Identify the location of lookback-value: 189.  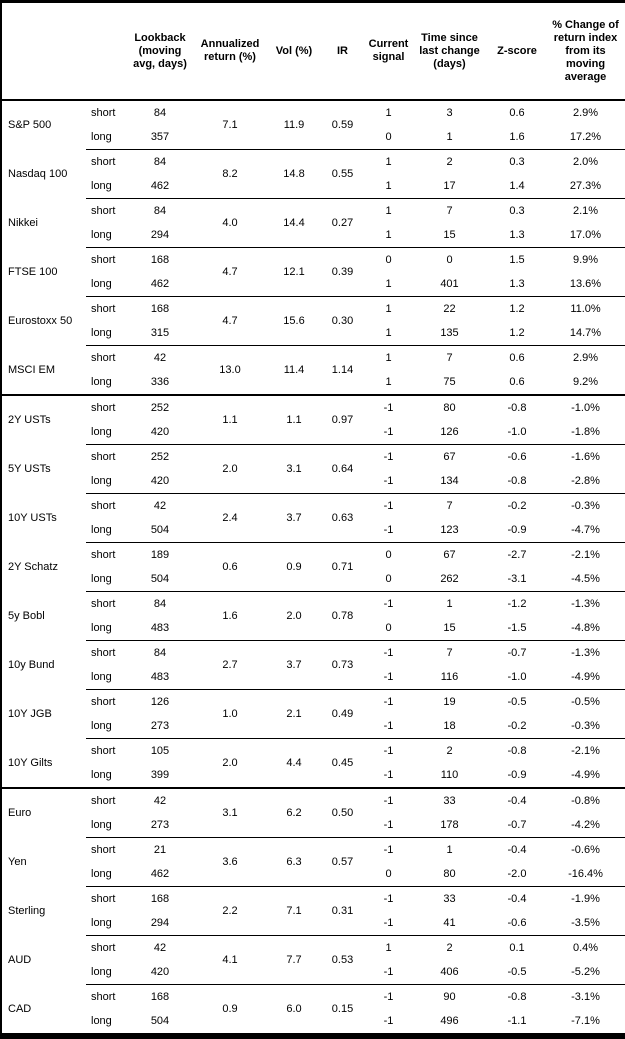
(160, 554).